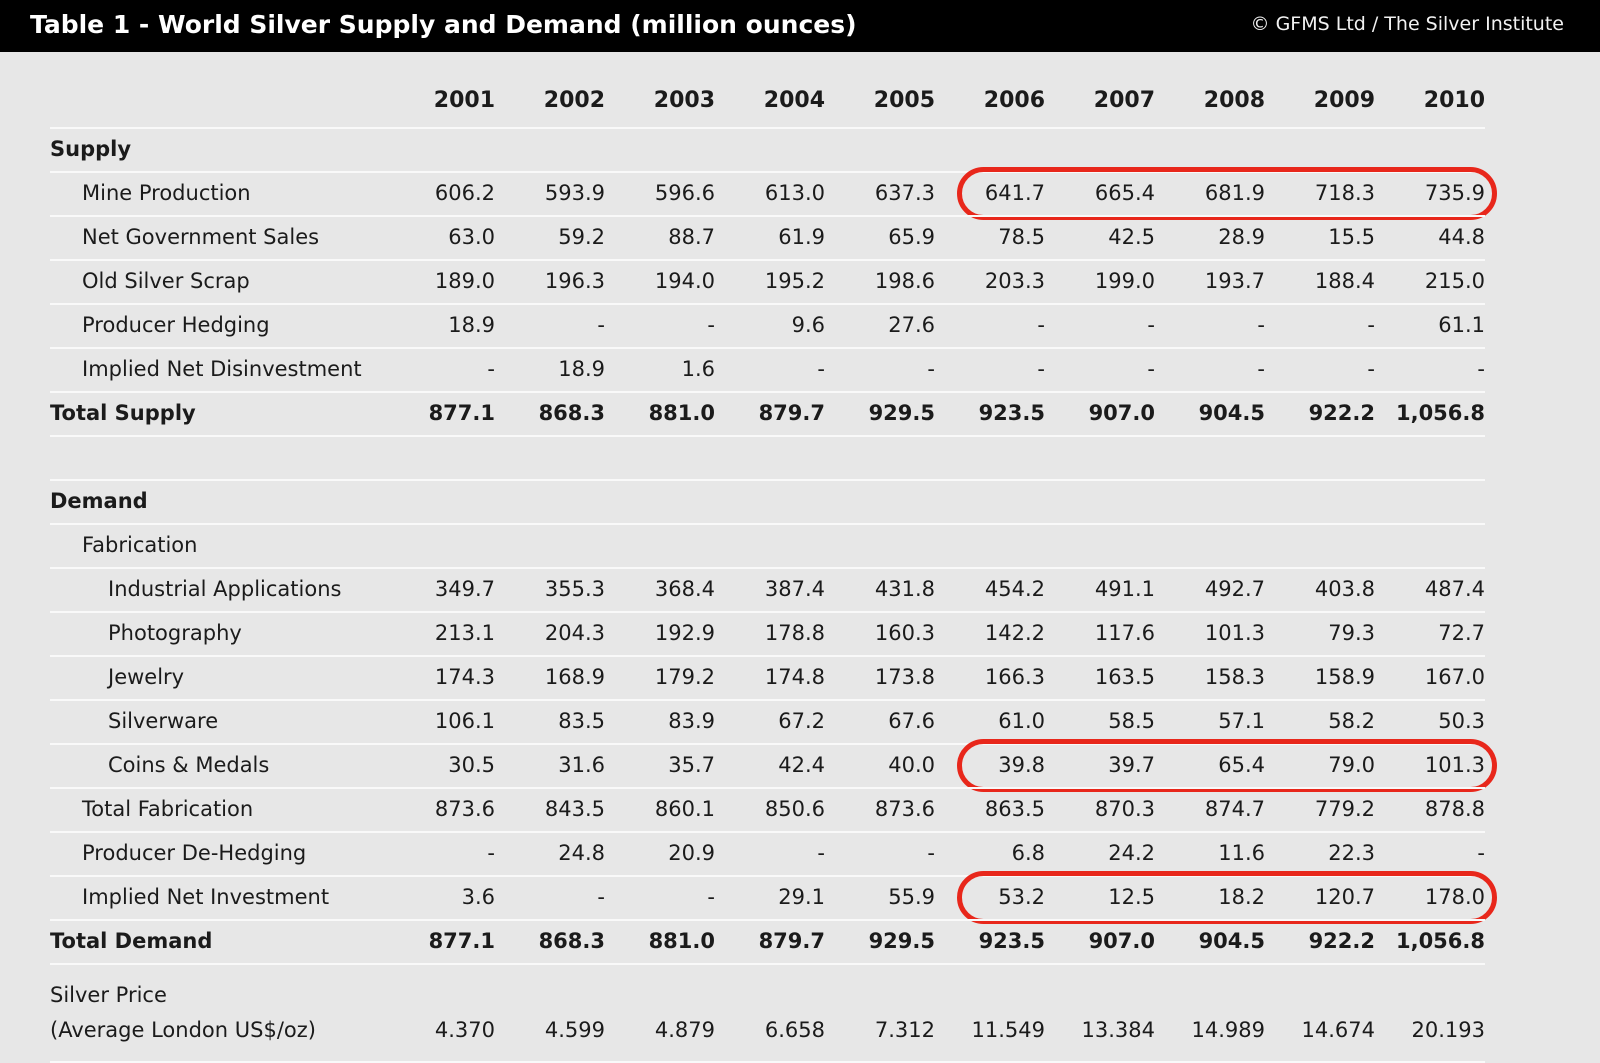  I want to click on cell-2010: 1,056.8, so click(1440, 941).